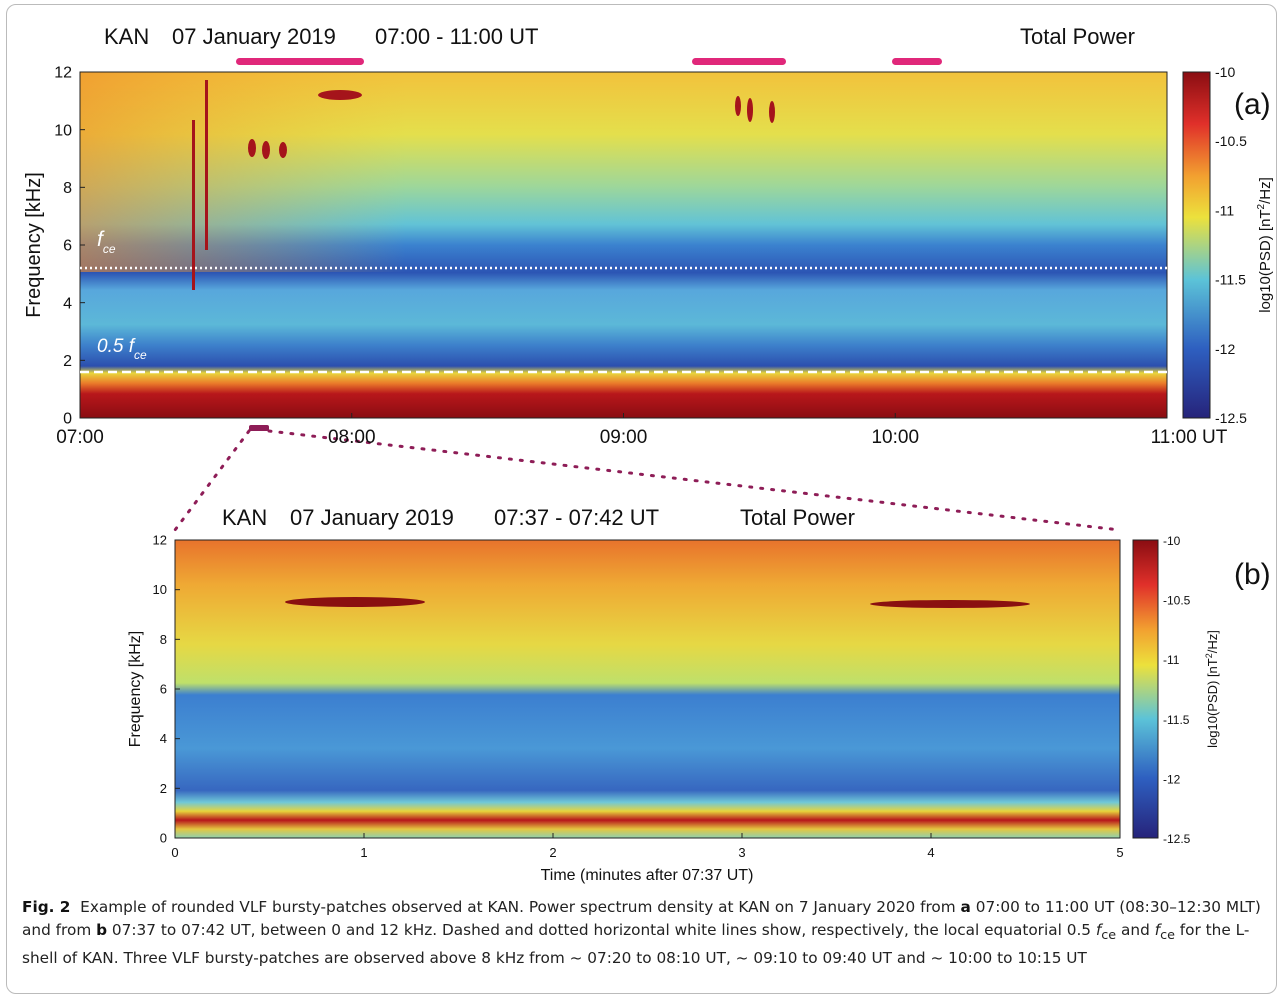 The width and height of the screenshot is (1285, 1004). I want to click on x-tick-label: 08:00, so click(352, 437).